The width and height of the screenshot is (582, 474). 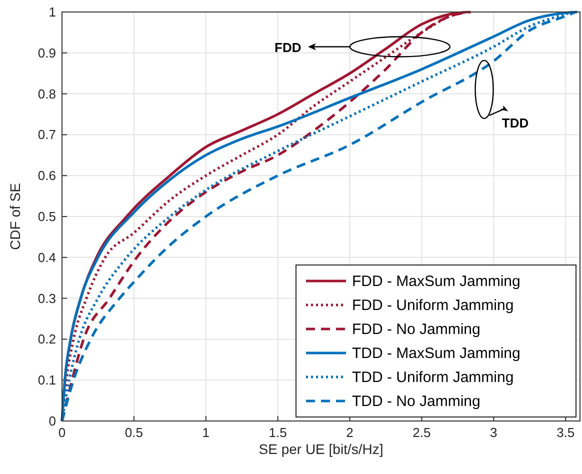 I want to click on x-axis-title: SE per UE [bit/s/Hz], so click(x=321, y=449).